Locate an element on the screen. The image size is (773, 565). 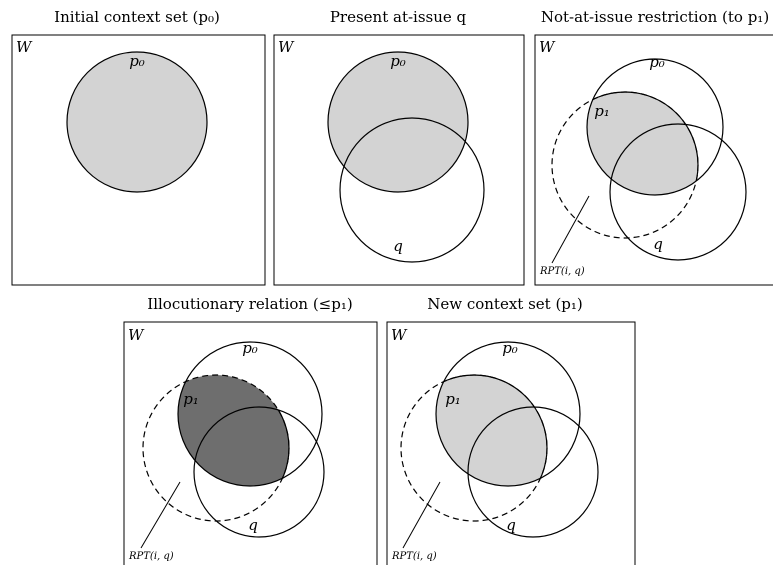
panel-3-frame is located at coordinates (653, 160).